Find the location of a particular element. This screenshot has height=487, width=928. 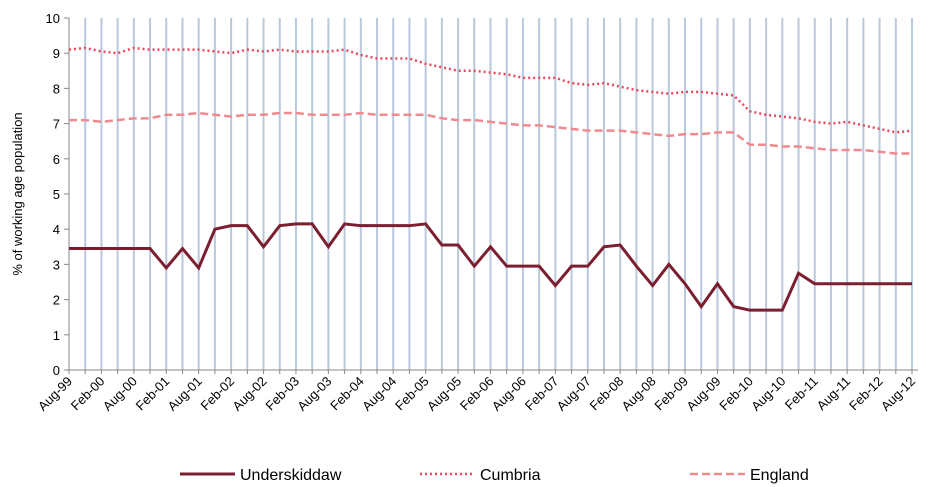

x-tick-label: Feb-04 is located at coordinates (347, 394).